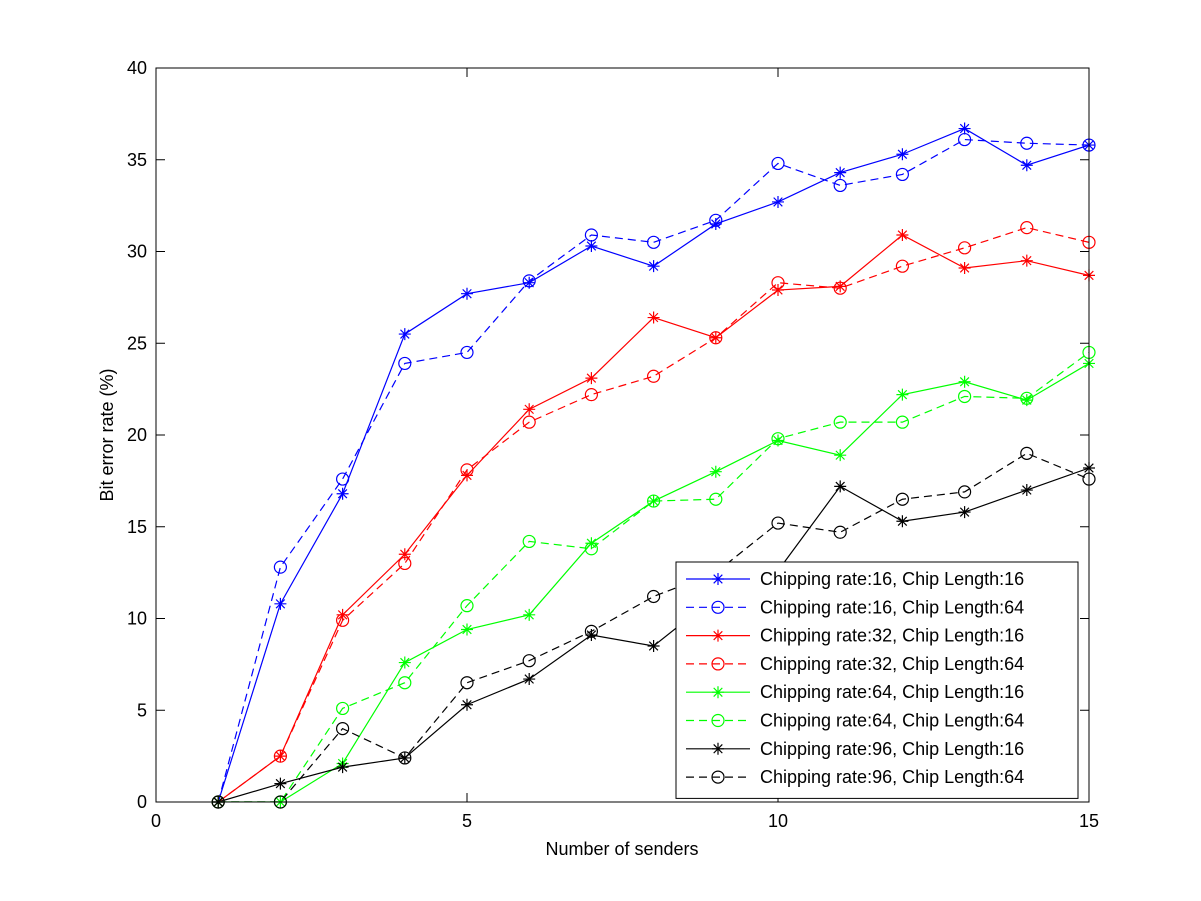 Image resolution: width=1201 pixels, height=901 pixels. I want to click on legend-entry-label: Chipping rate:32, Chip Length:16, so click(892, 636).